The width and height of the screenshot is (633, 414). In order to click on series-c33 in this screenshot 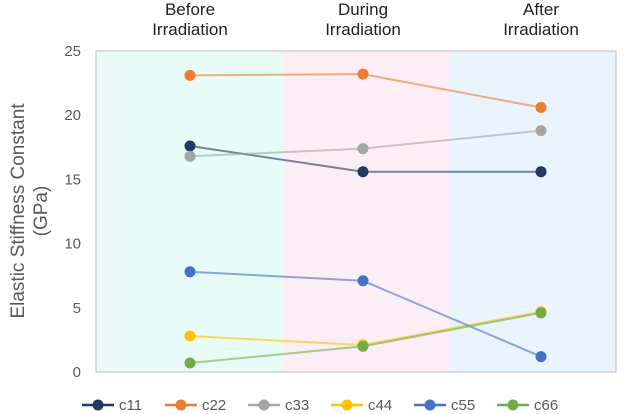, I will do `click(365, 143)`.